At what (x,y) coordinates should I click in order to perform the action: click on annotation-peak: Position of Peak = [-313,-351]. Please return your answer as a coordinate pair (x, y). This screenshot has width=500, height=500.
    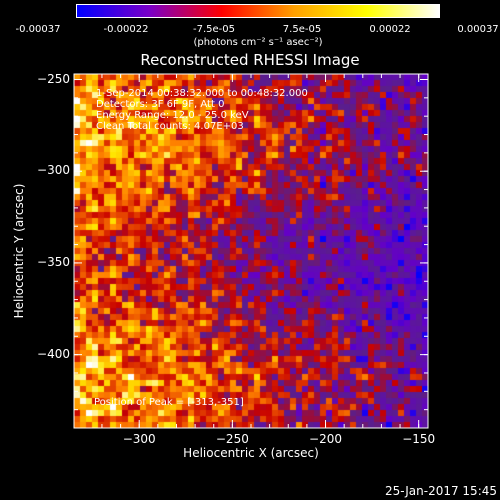
    Looking at the image, I should click on (169, 402).